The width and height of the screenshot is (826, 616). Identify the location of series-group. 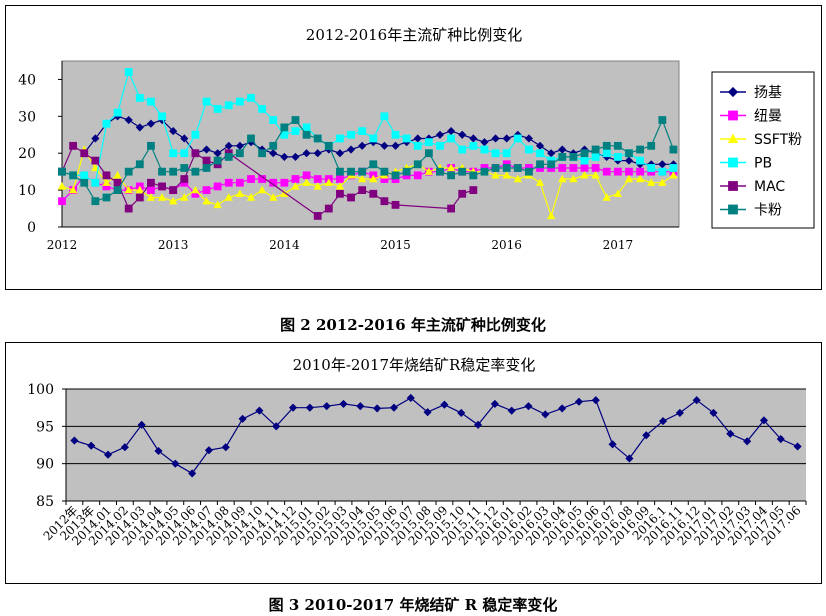
(436, 435).